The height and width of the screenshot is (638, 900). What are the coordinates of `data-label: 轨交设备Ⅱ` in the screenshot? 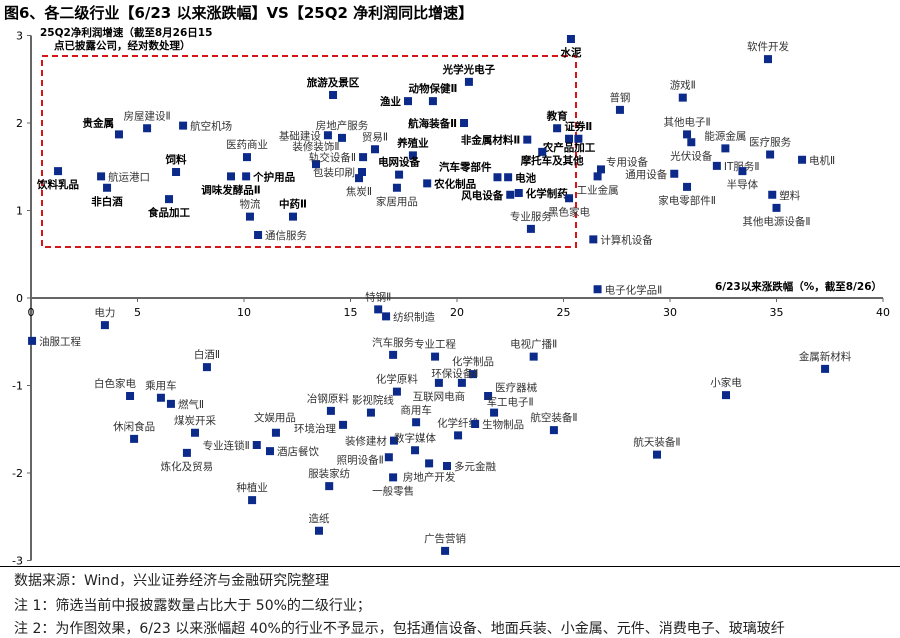 It's located at (332, 157).